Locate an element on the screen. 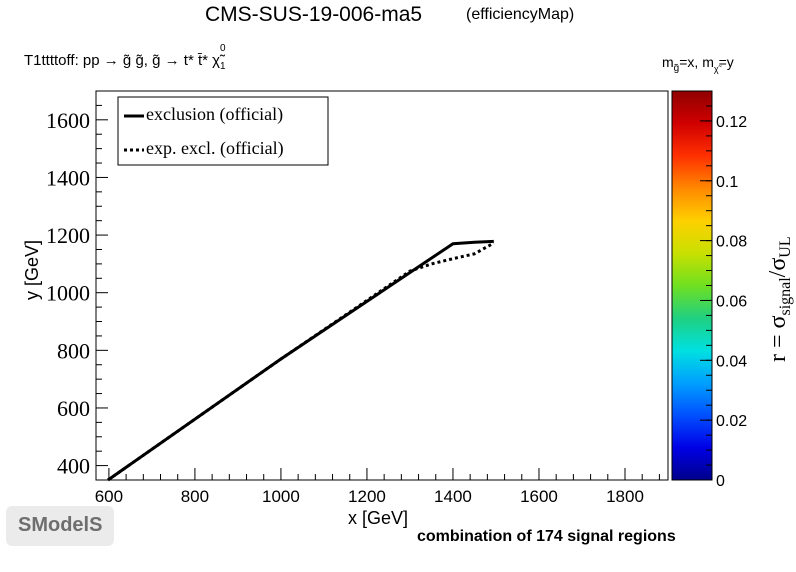 The width and height of the screenshot is (796, 572). process-sub: 1 is located at coordinates (223, 66).